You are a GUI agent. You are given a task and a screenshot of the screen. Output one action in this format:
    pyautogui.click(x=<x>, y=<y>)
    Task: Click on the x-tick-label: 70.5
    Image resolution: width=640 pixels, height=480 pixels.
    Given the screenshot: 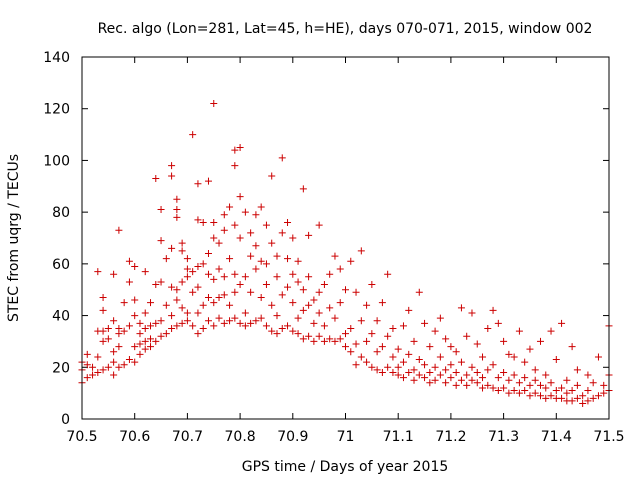 What is the action you would take?
    pyautogui.click(x=81, y=437)
    